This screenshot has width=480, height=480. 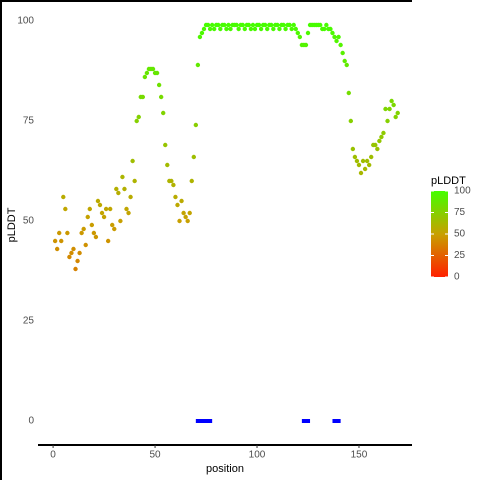 I want to click on colorbar-label: 25, so click(x=460, y=255).